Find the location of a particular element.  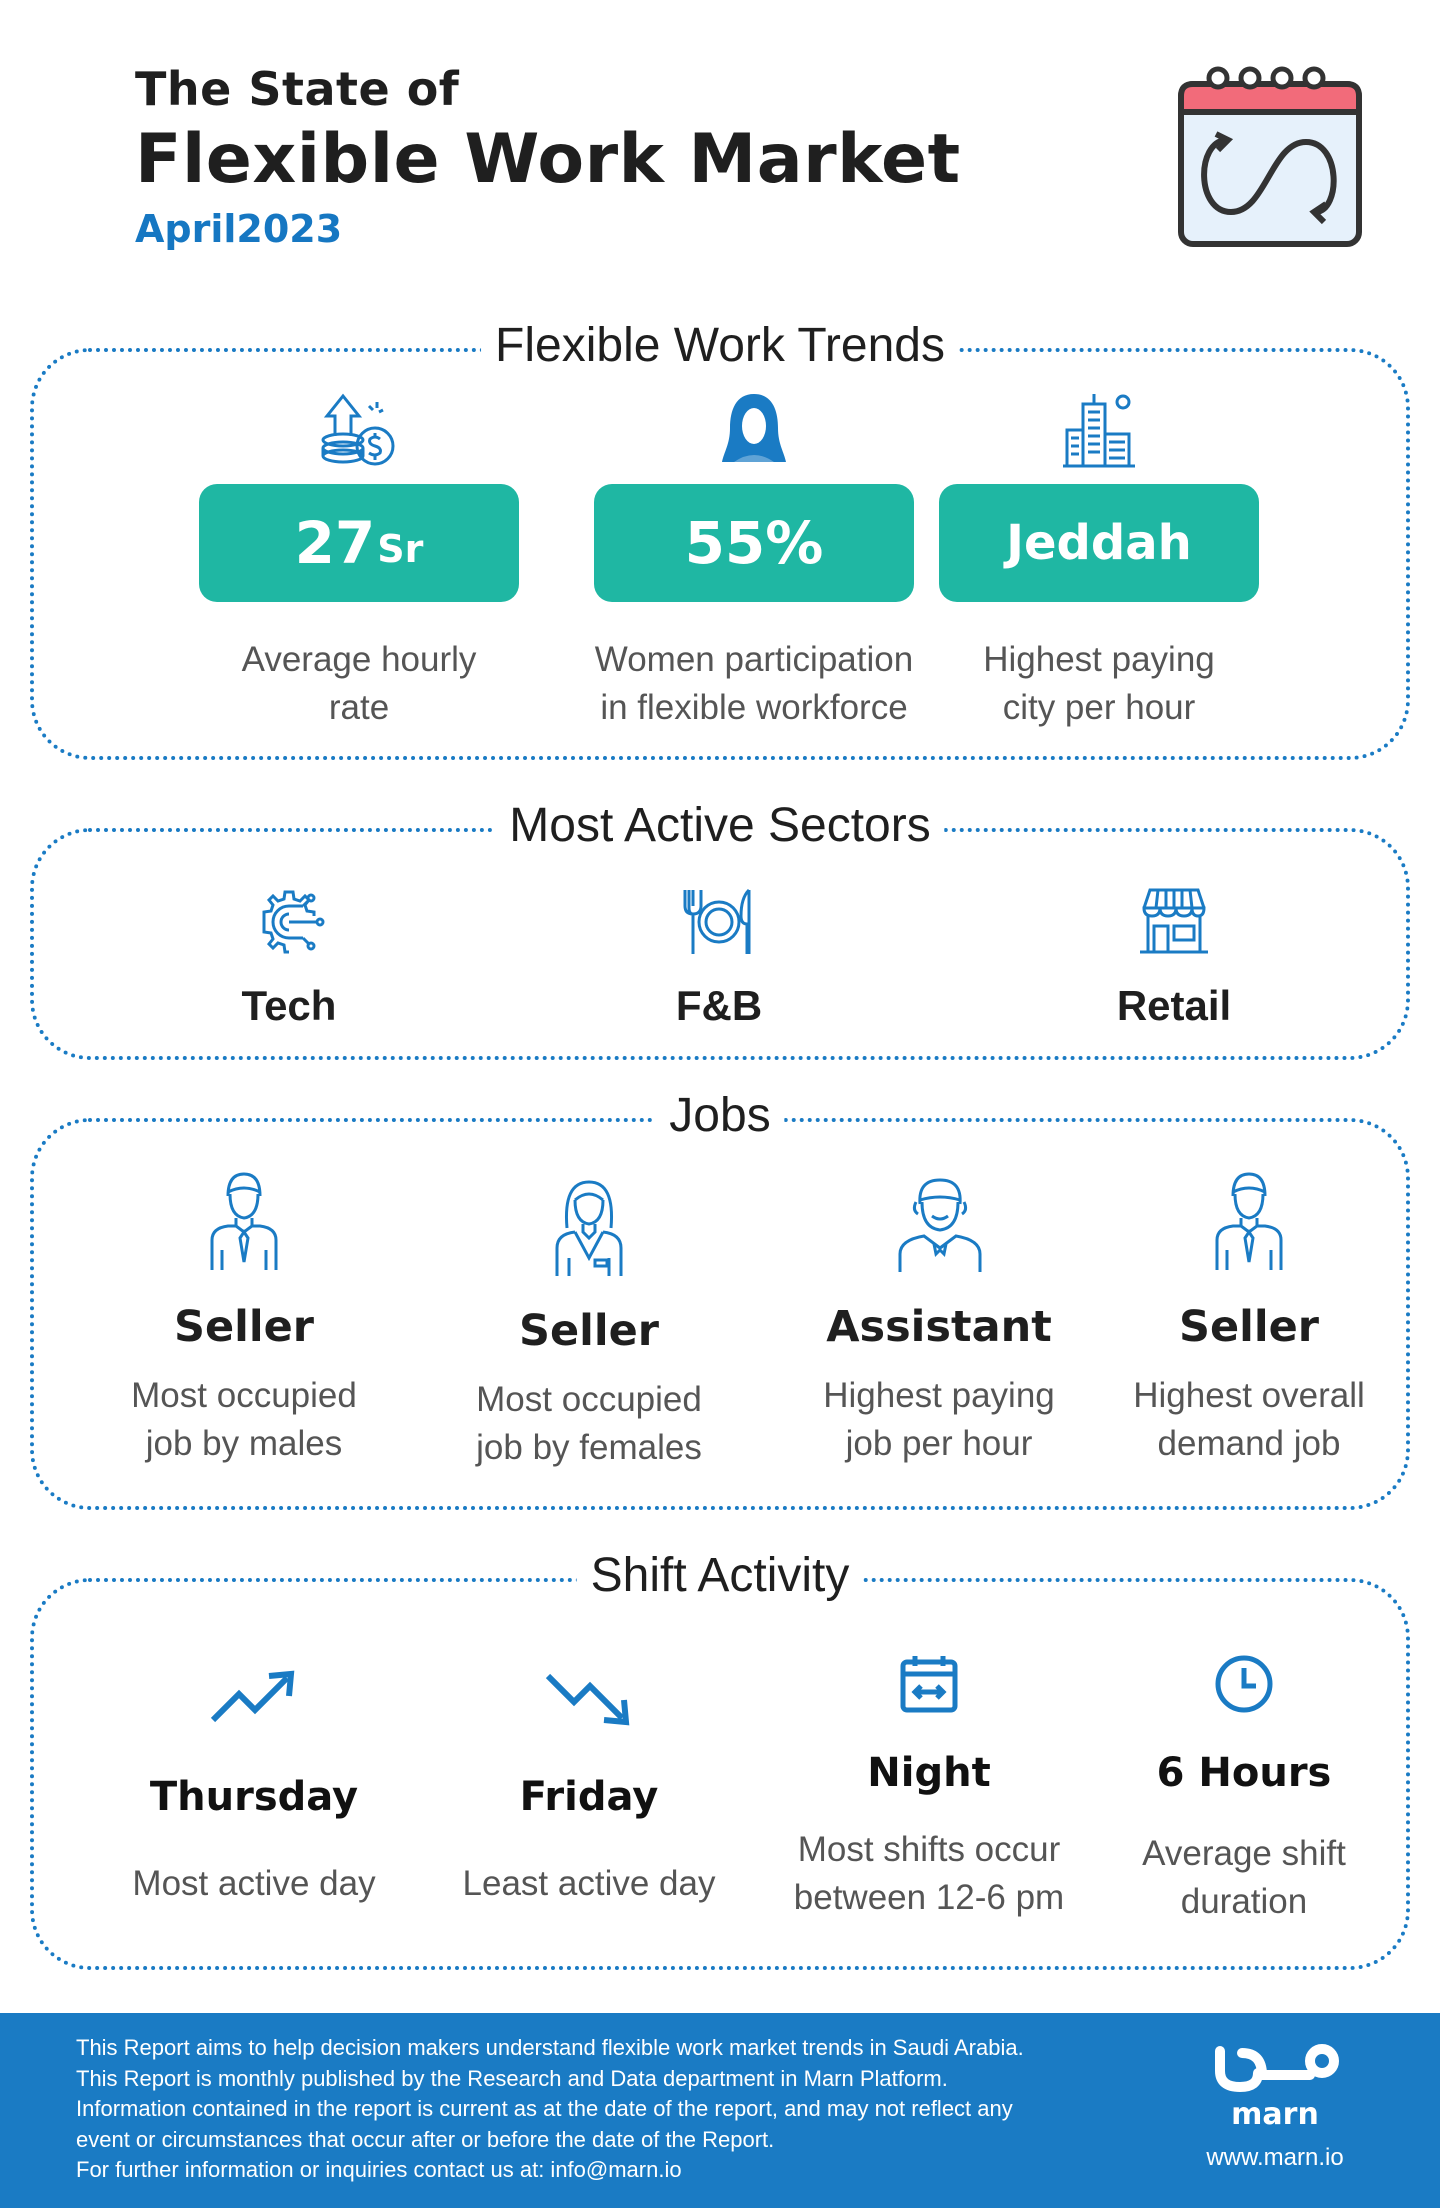

hourly-rate-unit: Sr is located at coordinates (400, 549).